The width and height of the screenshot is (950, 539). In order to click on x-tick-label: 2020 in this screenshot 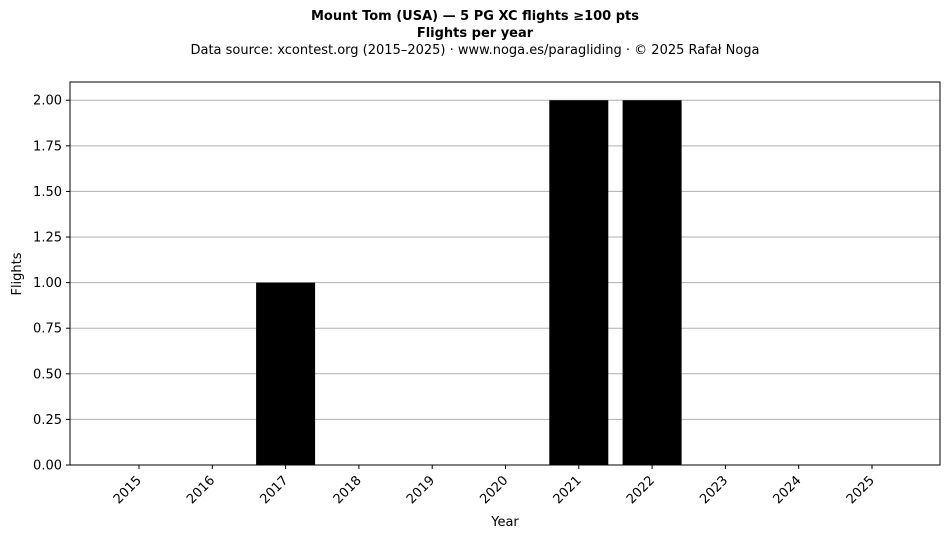, I will do `click(494, 490)`.